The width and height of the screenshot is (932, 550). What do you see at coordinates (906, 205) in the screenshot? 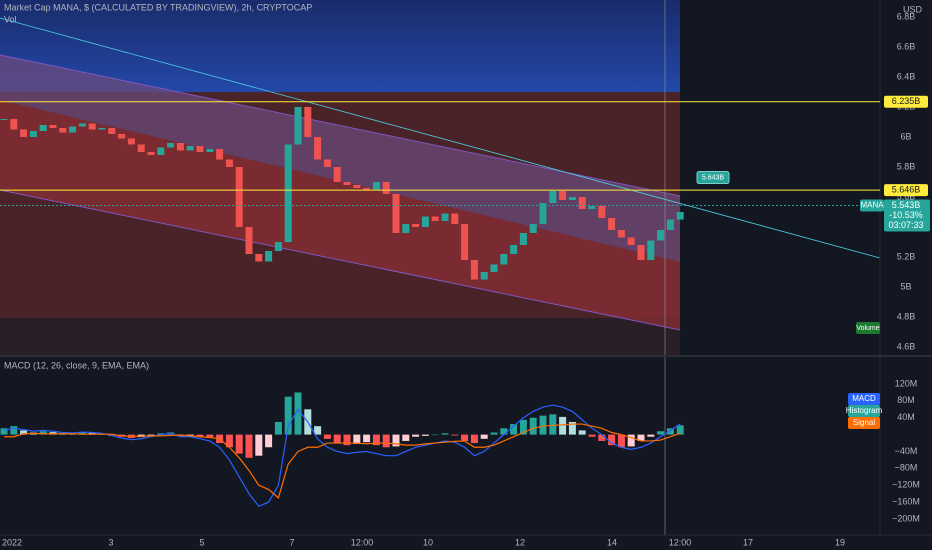
I see `current-price: 5.543B` at bounding box center [906, 205].